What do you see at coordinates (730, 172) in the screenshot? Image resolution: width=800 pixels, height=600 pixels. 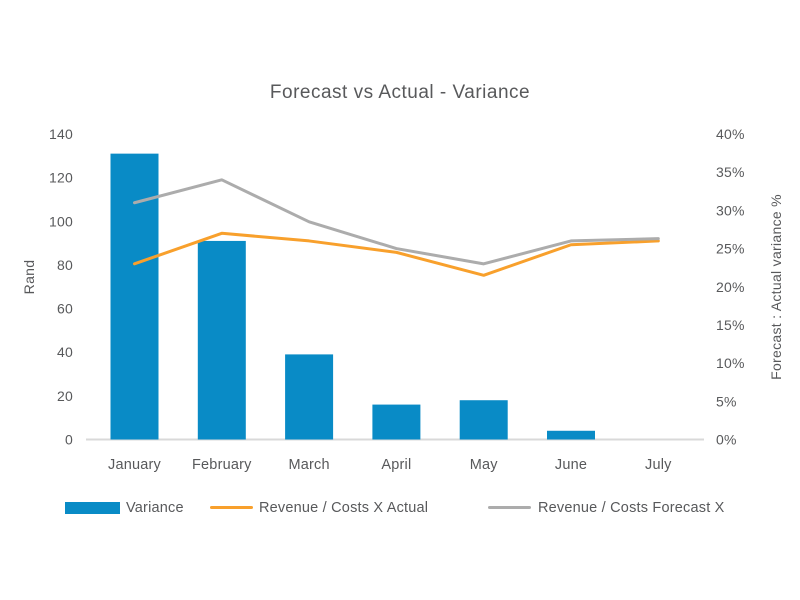 I see `right-axis-tick: 35%` at bounding box center [730, 172].